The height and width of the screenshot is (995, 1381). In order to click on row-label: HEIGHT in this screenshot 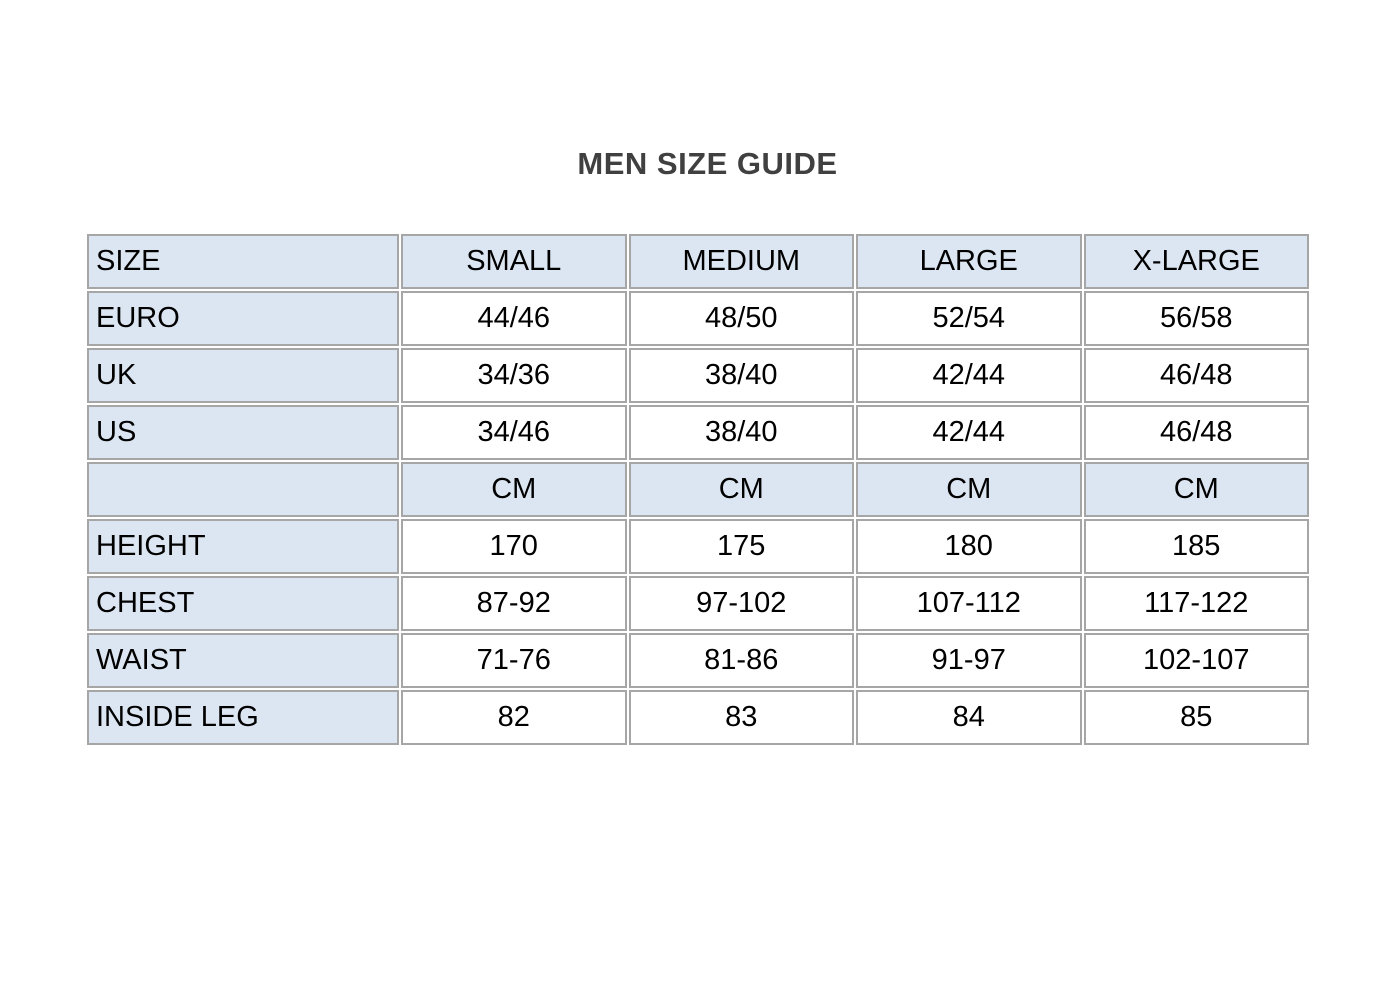, I will do `click(243, 546)`.